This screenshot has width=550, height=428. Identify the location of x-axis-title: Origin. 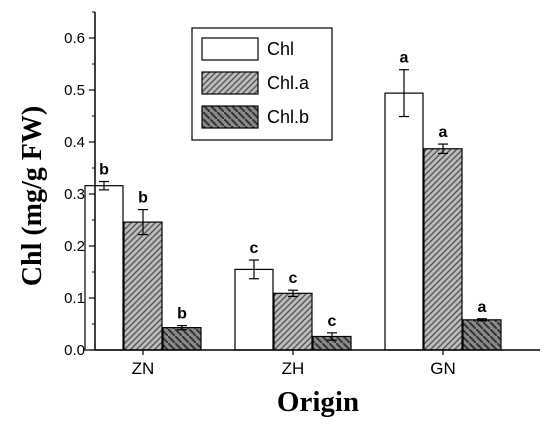
(318, 402).